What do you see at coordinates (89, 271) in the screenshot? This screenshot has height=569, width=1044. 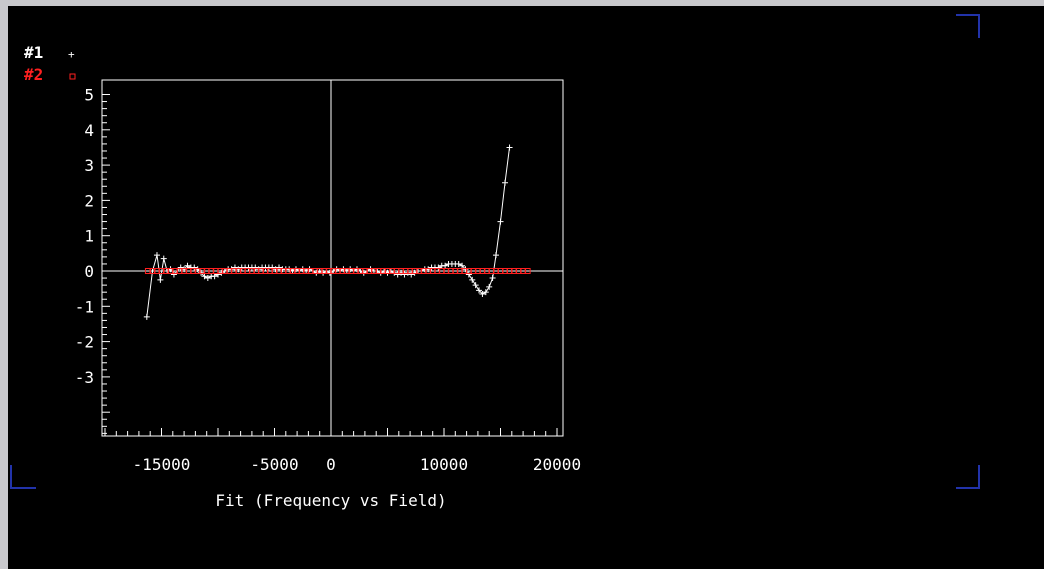 I see `y-tick-label: 0` at bounding box center [89, 271].